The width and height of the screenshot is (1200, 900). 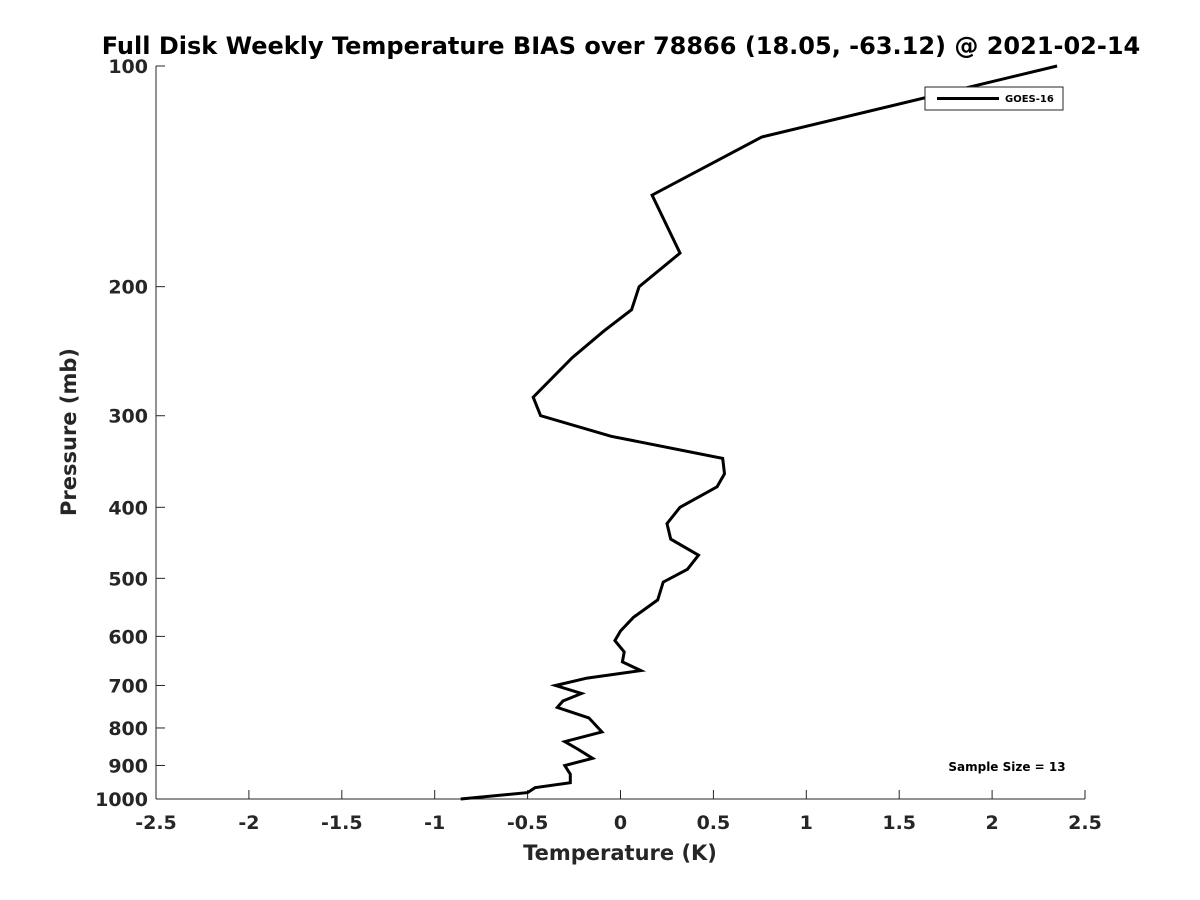 I want to click on x-tick-label: 0, so click(x=620, y=823).